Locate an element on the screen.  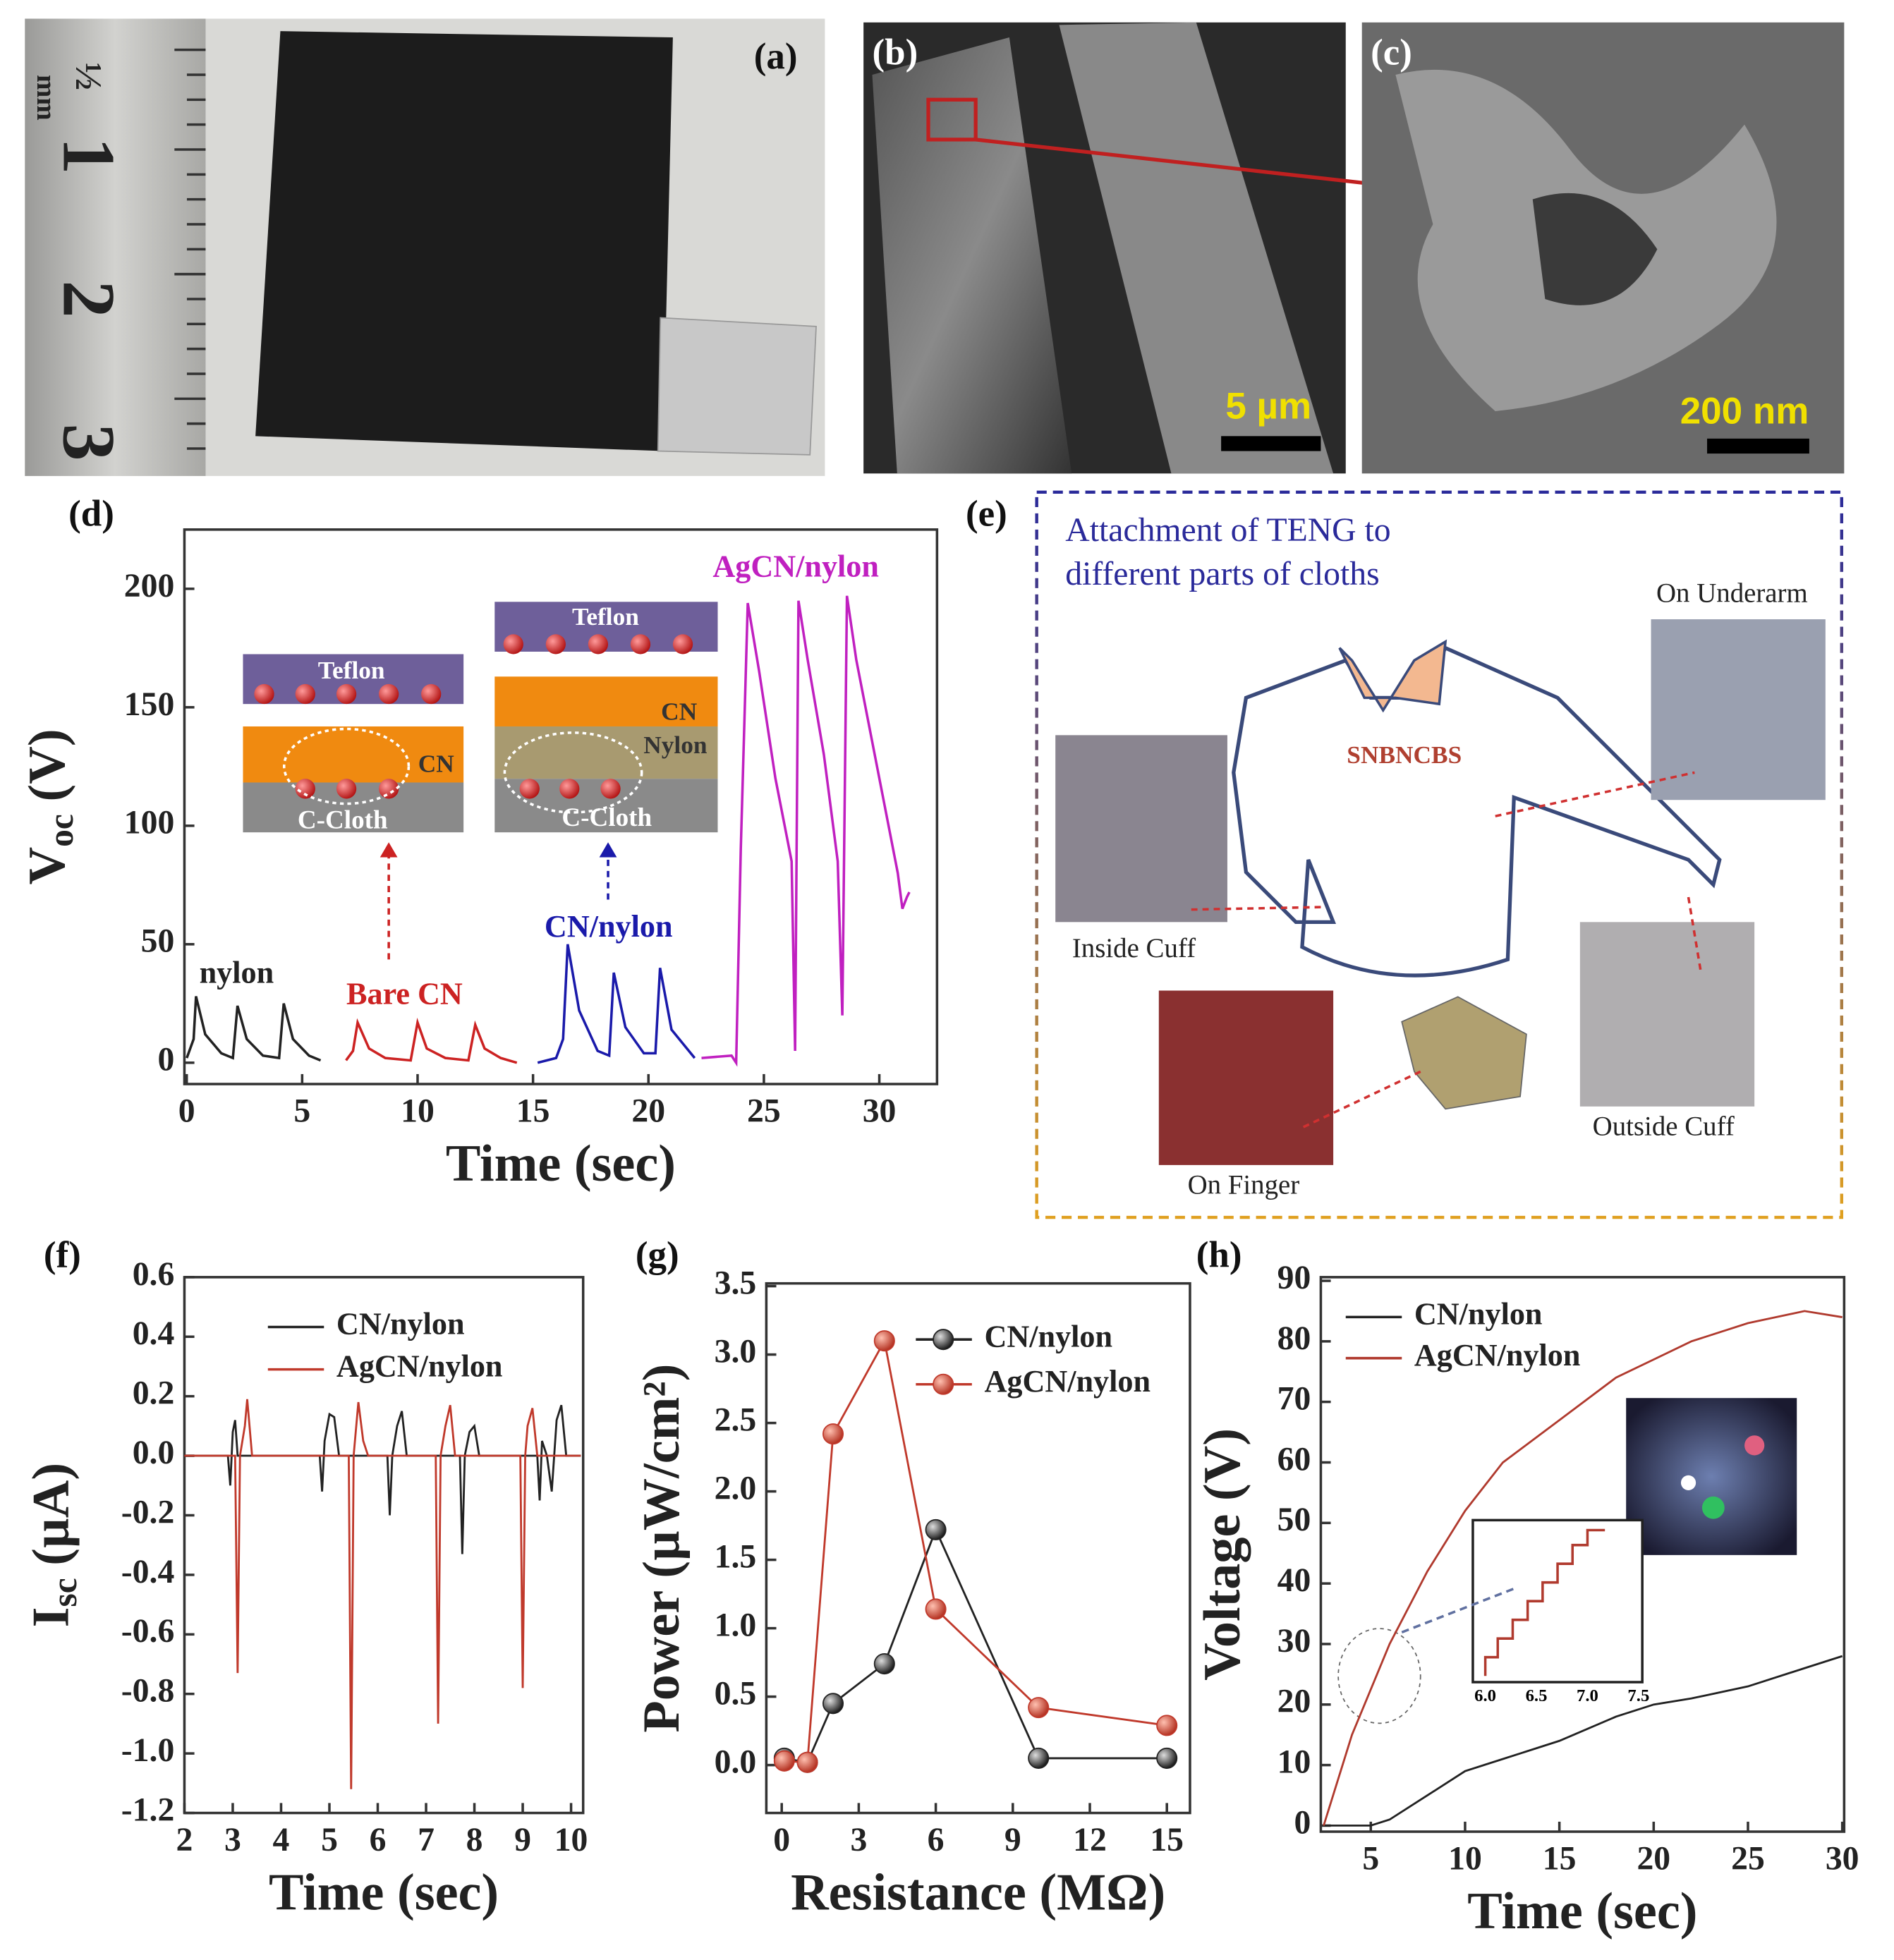
panel-label: (h) is located at coordinates (1219, 1255).